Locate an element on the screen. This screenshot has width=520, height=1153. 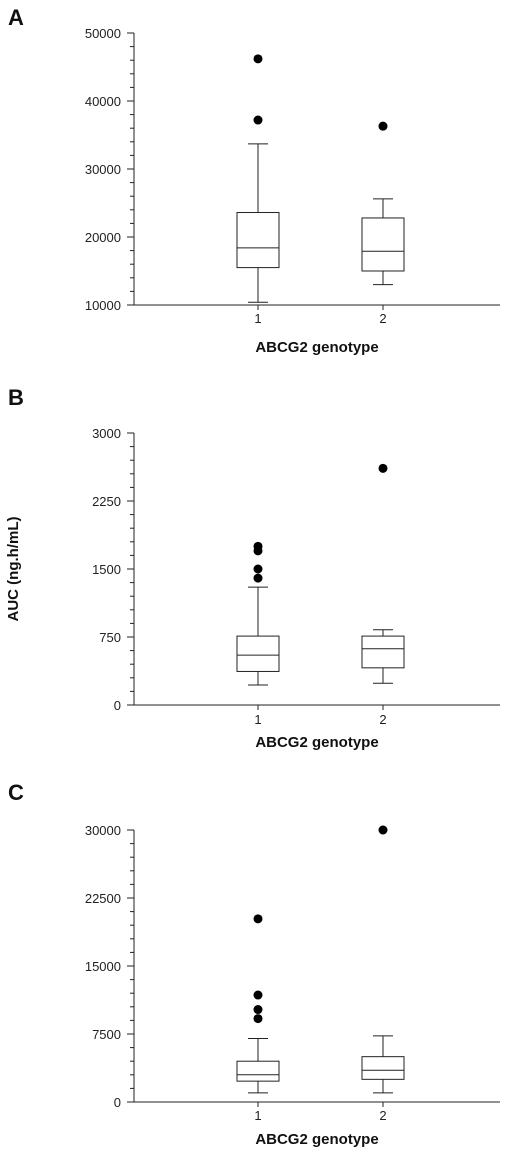
panel-label: C is located at coordinates (16, 792).